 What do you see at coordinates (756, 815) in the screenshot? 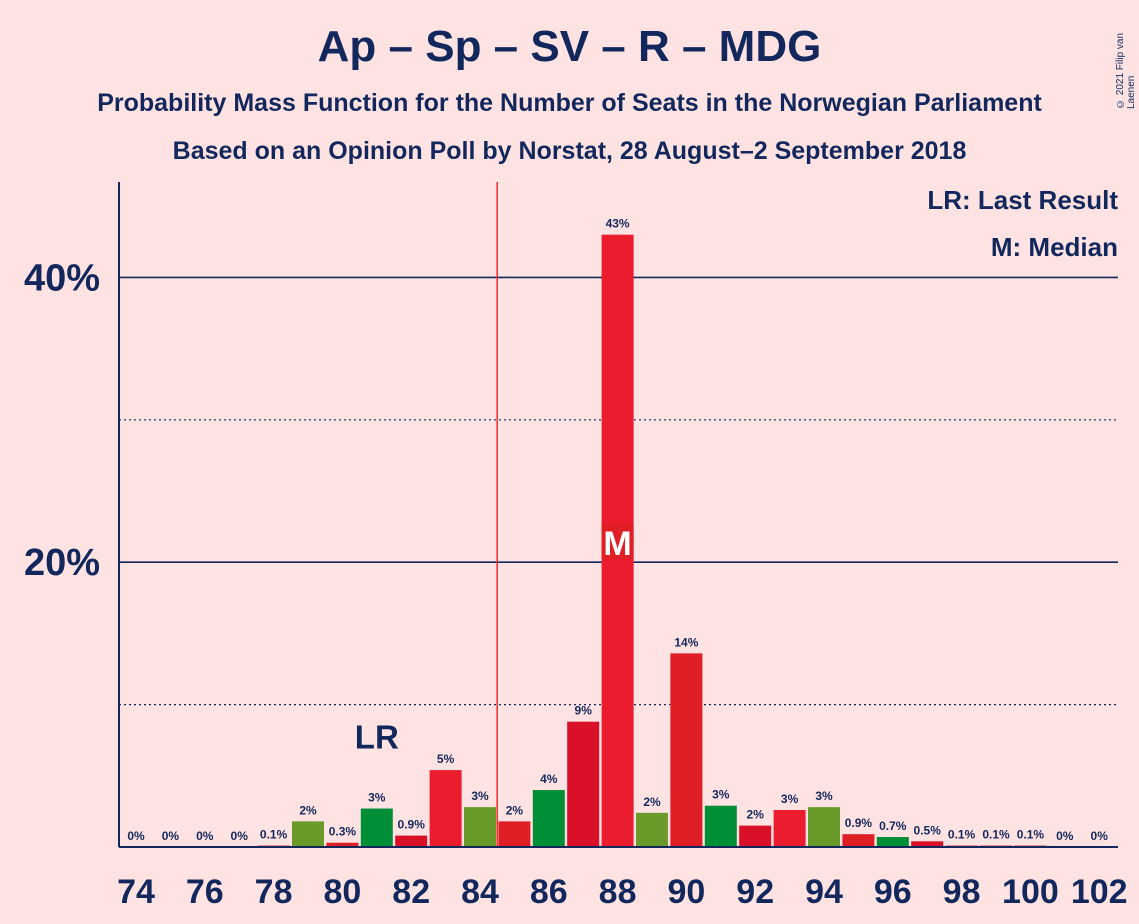
I see `data-label-92: 2%` at bounding box center [756, 815].